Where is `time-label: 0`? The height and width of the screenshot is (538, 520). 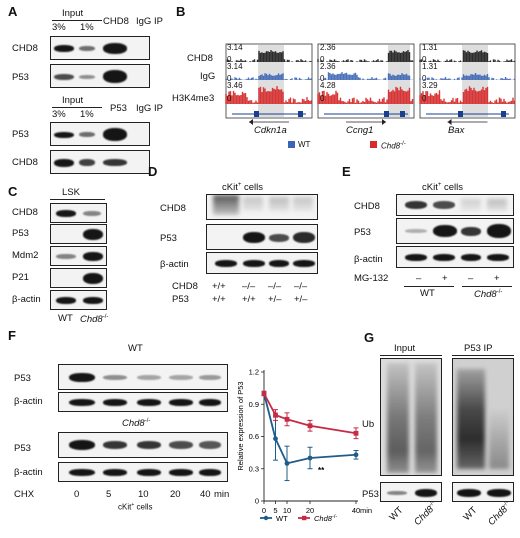
time-label: 0 is located at coordinates (77, 494).